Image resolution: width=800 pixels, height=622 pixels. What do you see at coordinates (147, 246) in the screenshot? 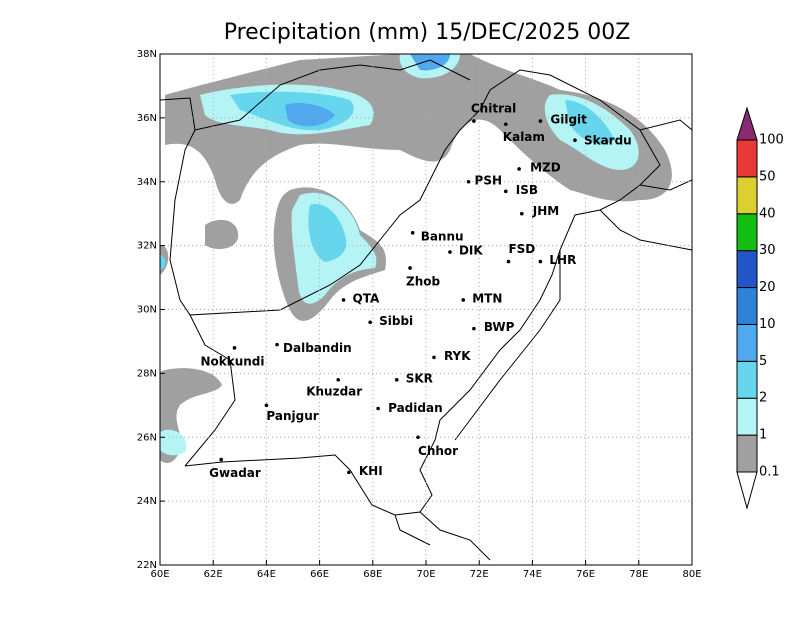
I see `y-tick-label: 32N` at bounding box center [147, 246].